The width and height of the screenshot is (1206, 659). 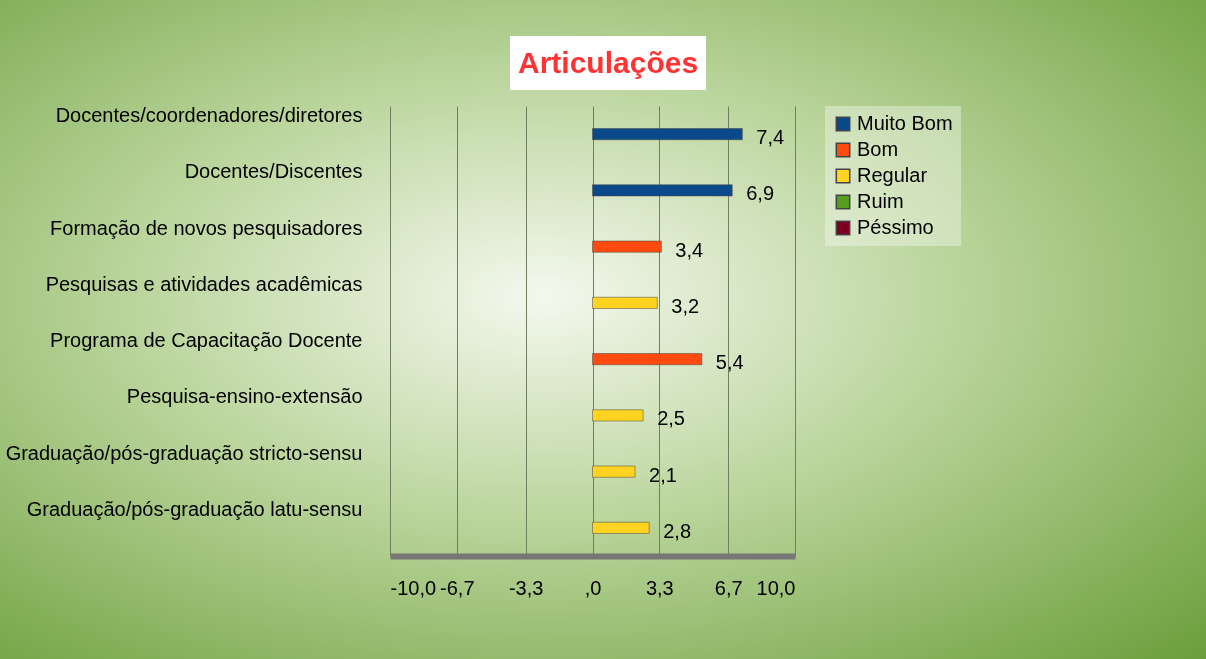 What do you see at coordinates (729, 362) in the screenshot?
I see `data-label: 5,4` at bounding box center [729, 362].